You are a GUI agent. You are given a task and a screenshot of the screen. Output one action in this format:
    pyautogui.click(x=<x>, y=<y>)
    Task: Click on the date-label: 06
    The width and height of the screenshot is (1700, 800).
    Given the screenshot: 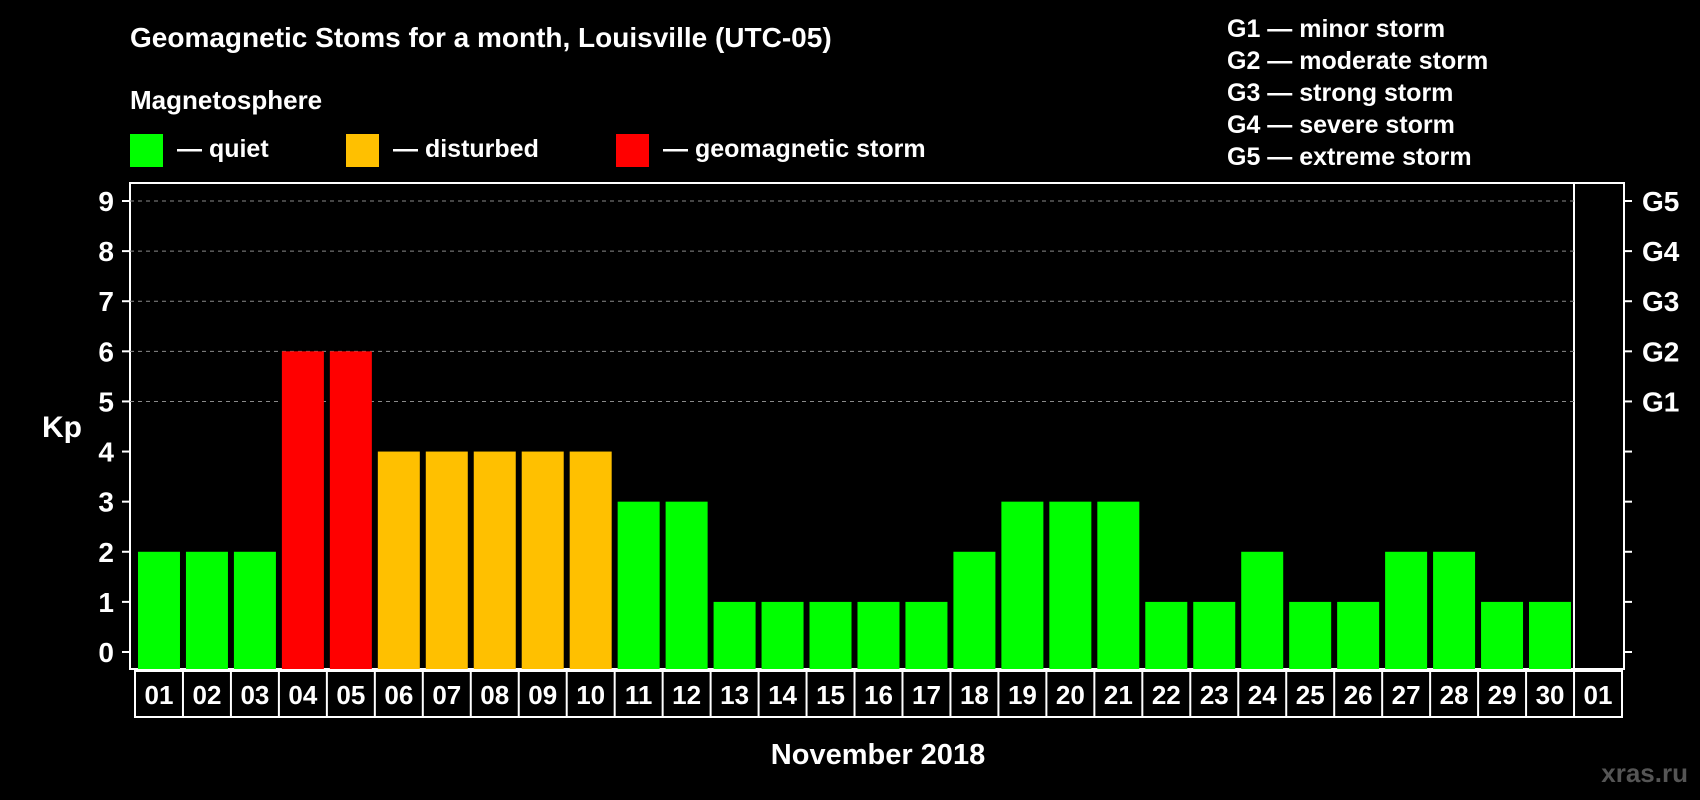 What is the action you would take?
    pyautogui.click(x=398, y=695)
    